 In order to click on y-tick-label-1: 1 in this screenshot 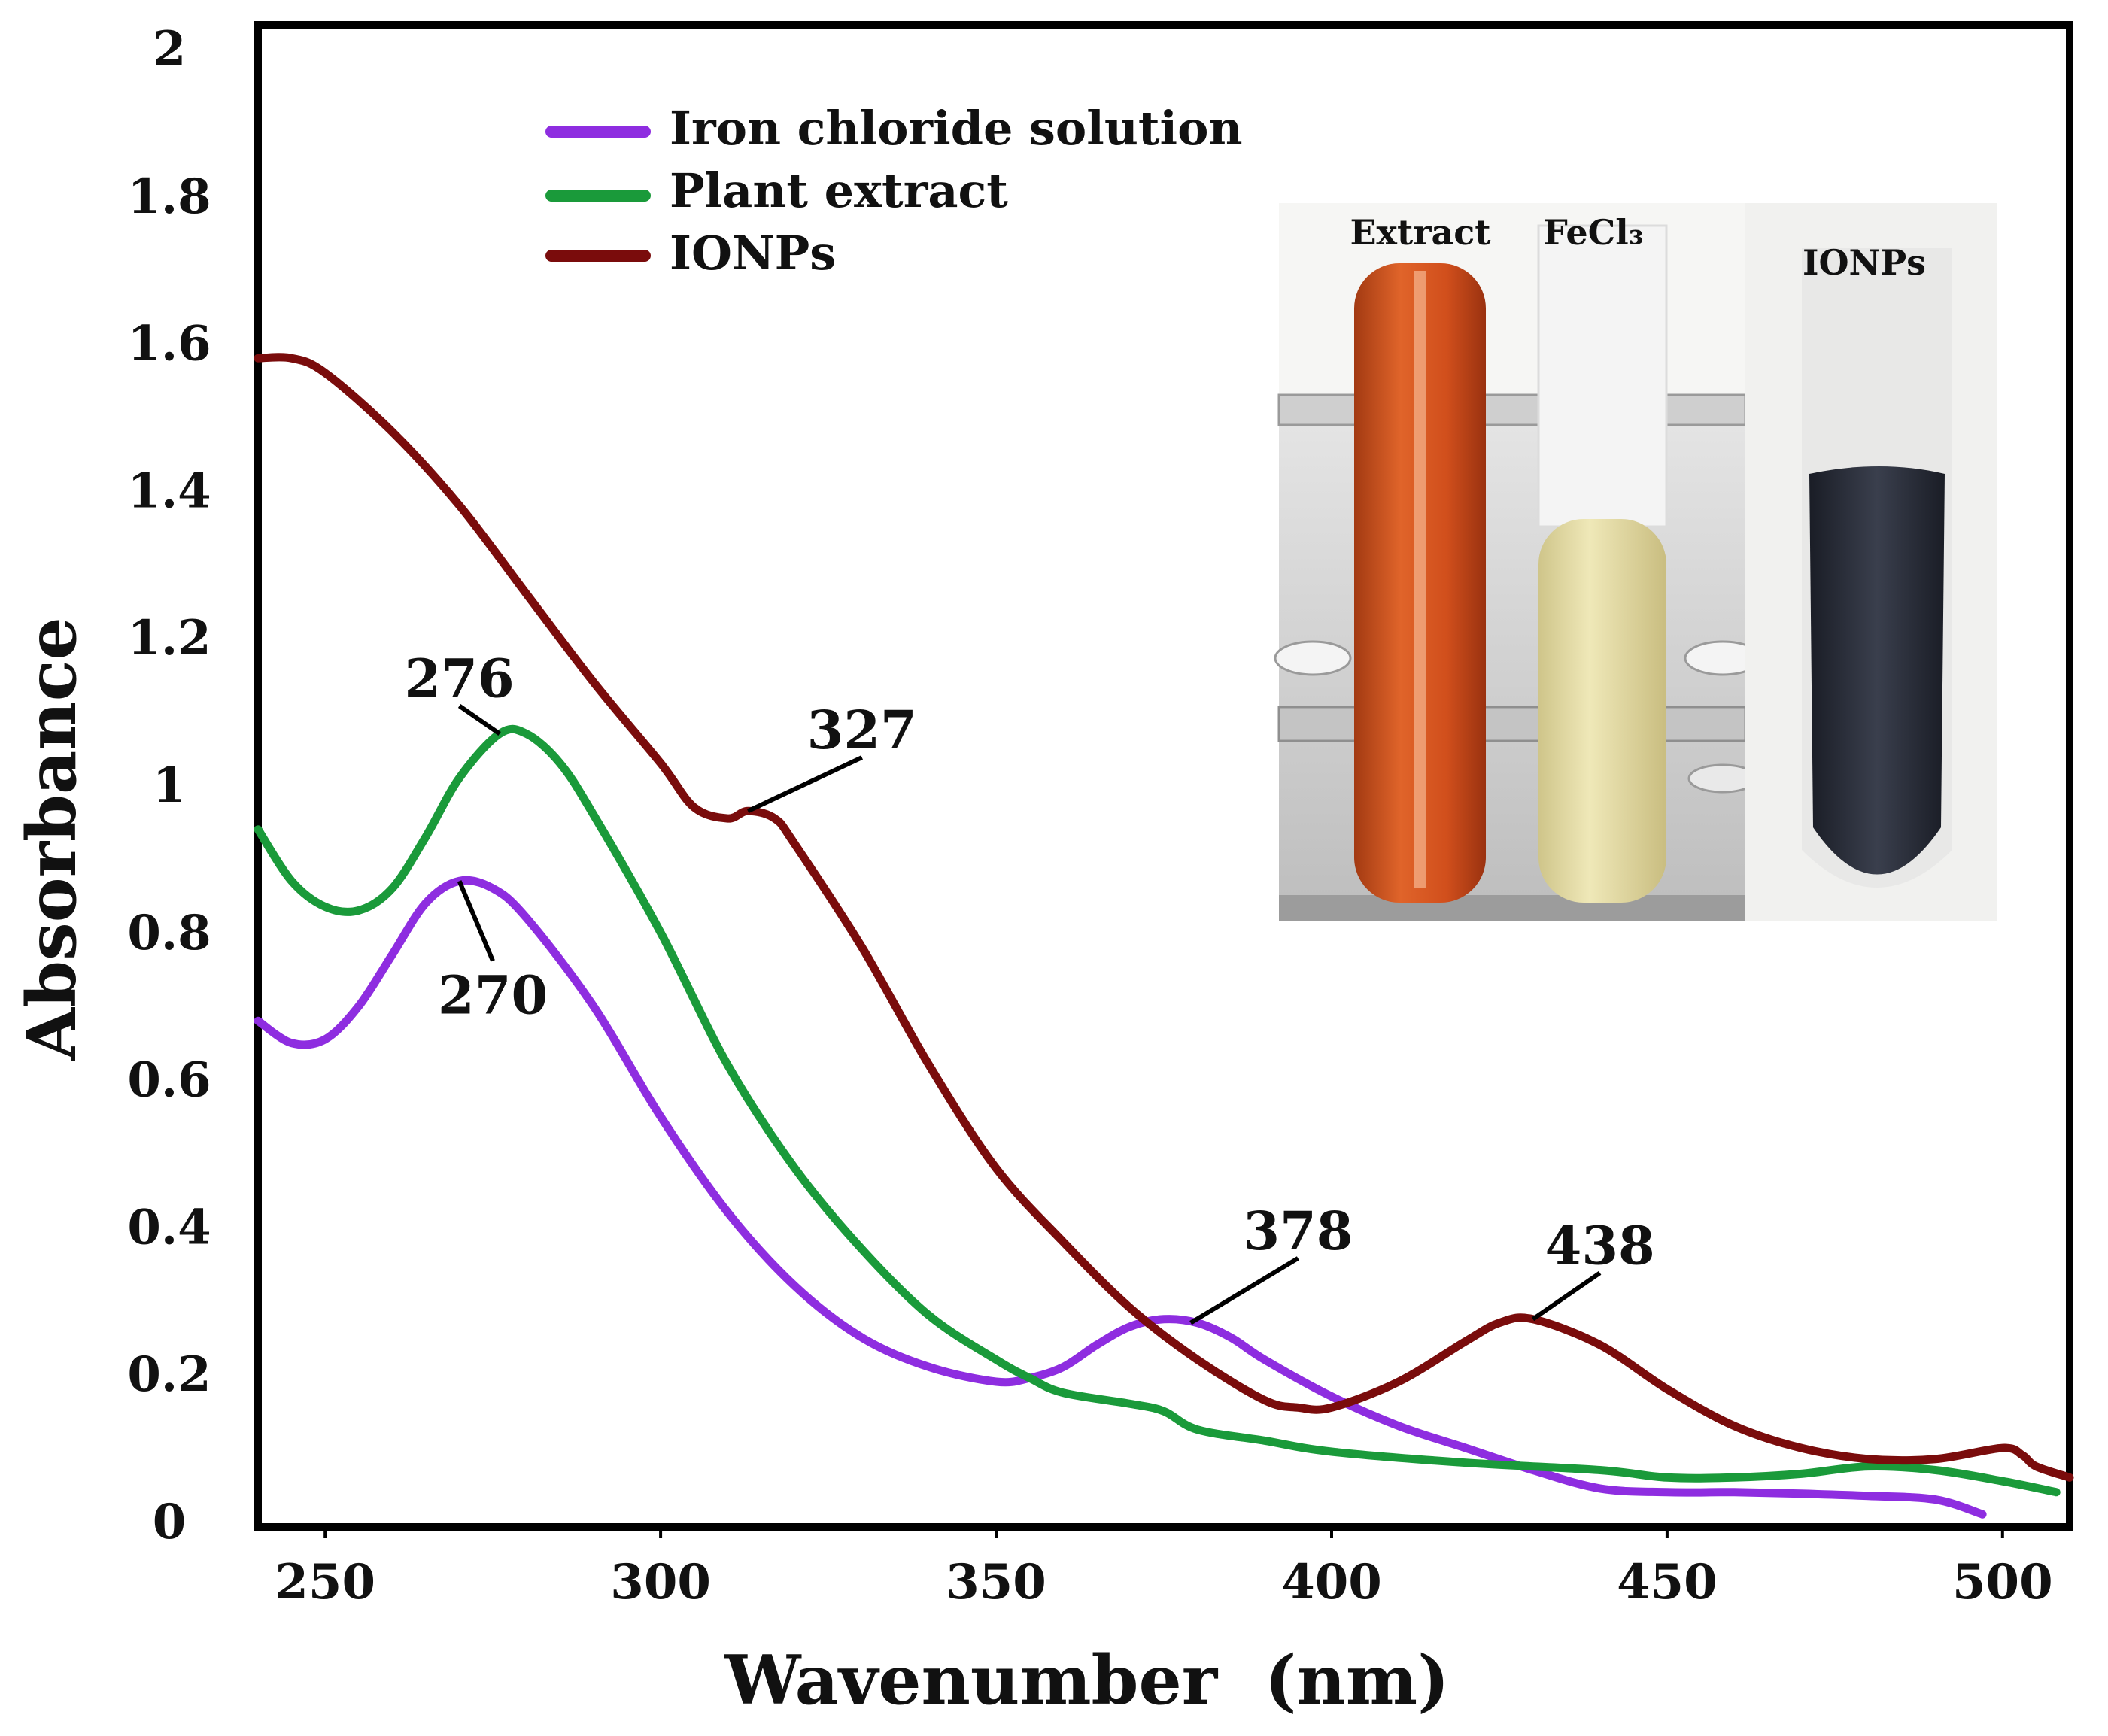, I will do `click(170, 785)`.